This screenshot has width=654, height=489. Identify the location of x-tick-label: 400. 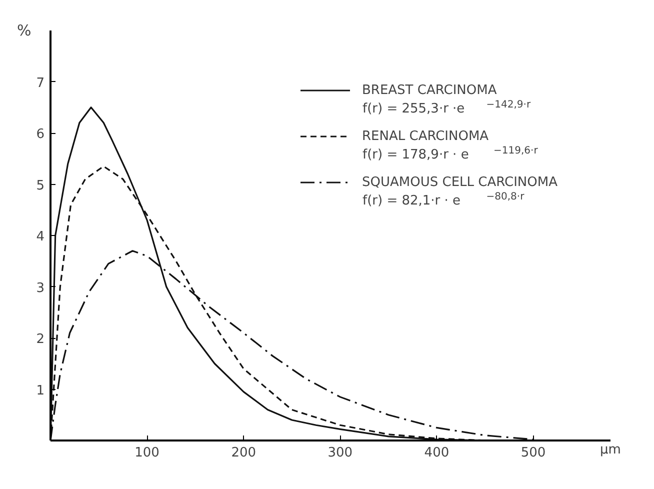
(437, 453).